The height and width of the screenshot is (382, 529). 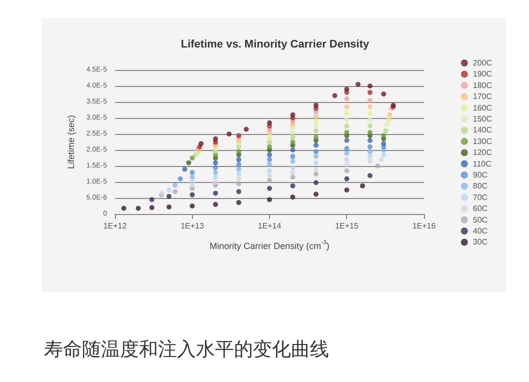 What do you see at coordinates (270, 226) in the screenshot?
I see `x-tick-label: 1E+14` at bounding box center [270, 226].